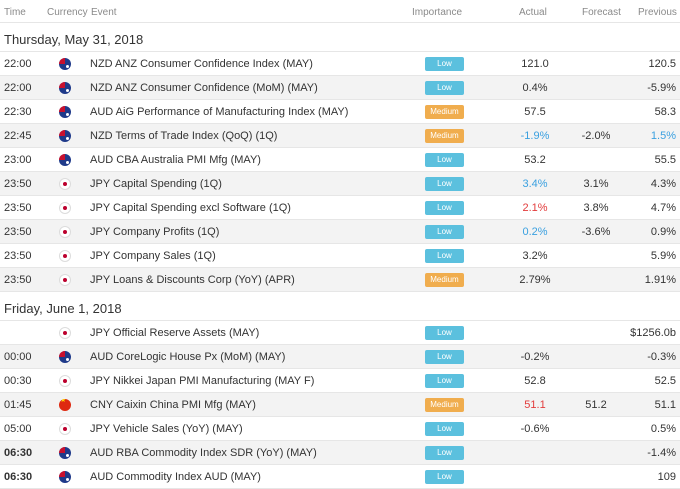  I want to click on event-name: JPY Company Profits (1Q), so click(155, 232).